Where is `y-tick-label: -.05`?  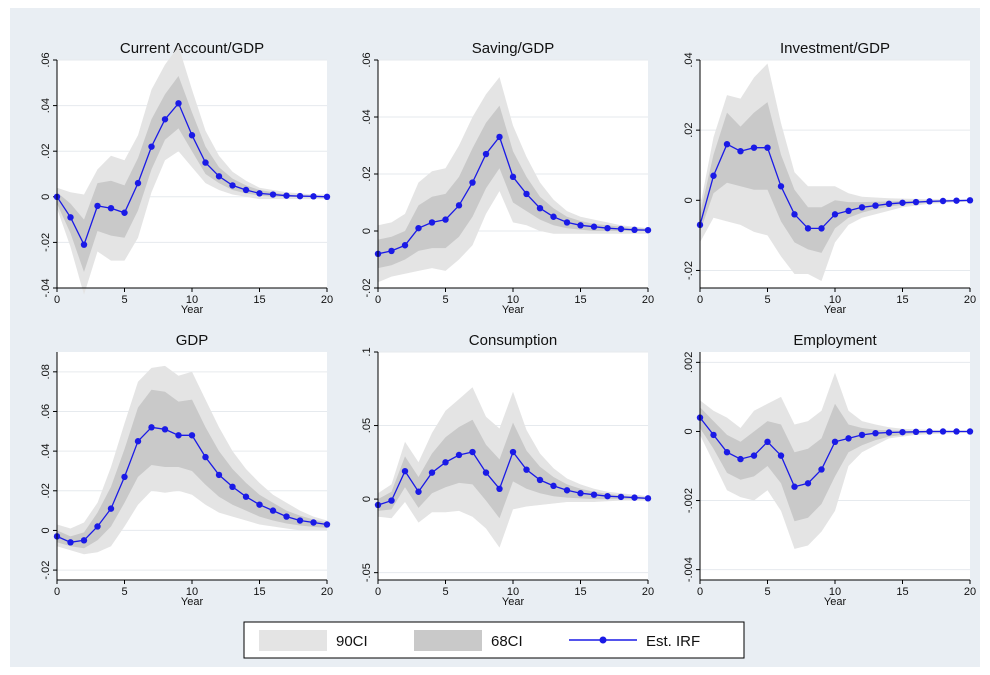 y-tick-label: -.05 is located at coordinates (367, 572).